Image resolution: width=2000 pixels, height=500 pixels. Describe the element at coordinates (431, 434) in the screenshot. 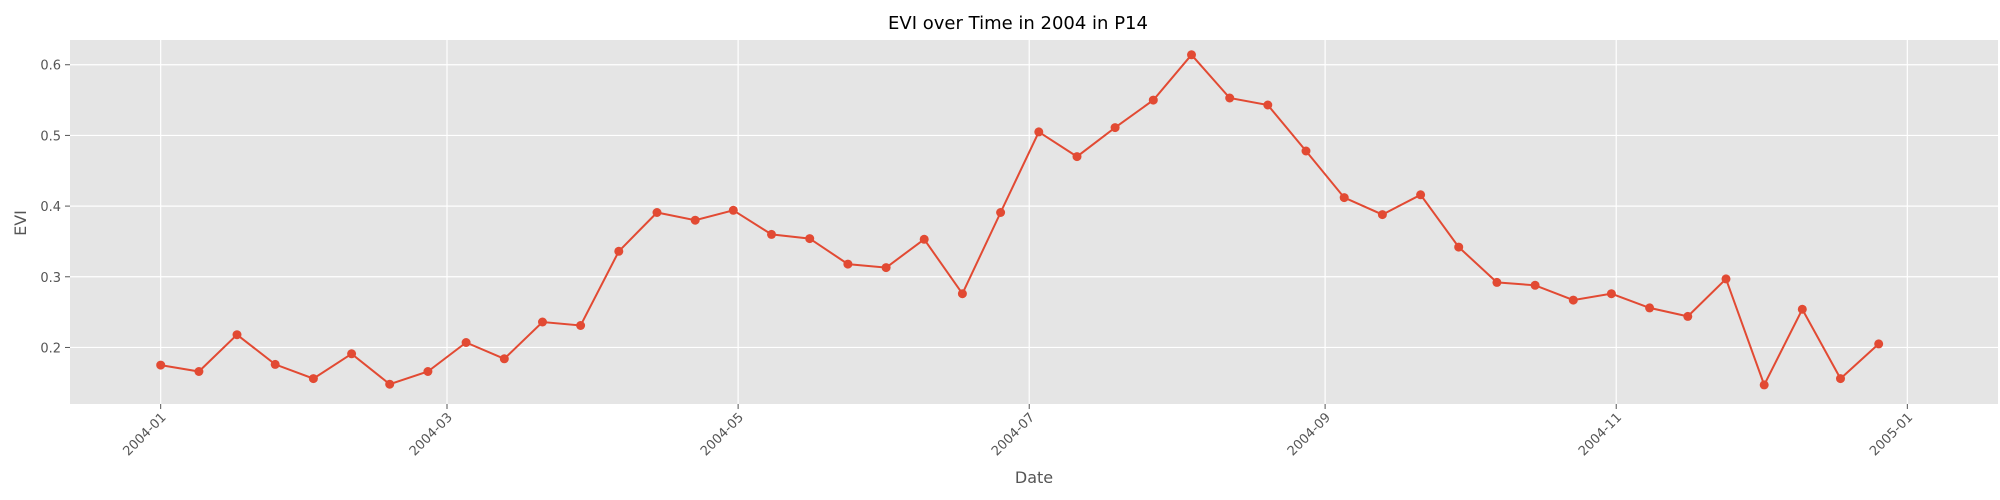

I see `x-tick-label: 2004-03` at that location.